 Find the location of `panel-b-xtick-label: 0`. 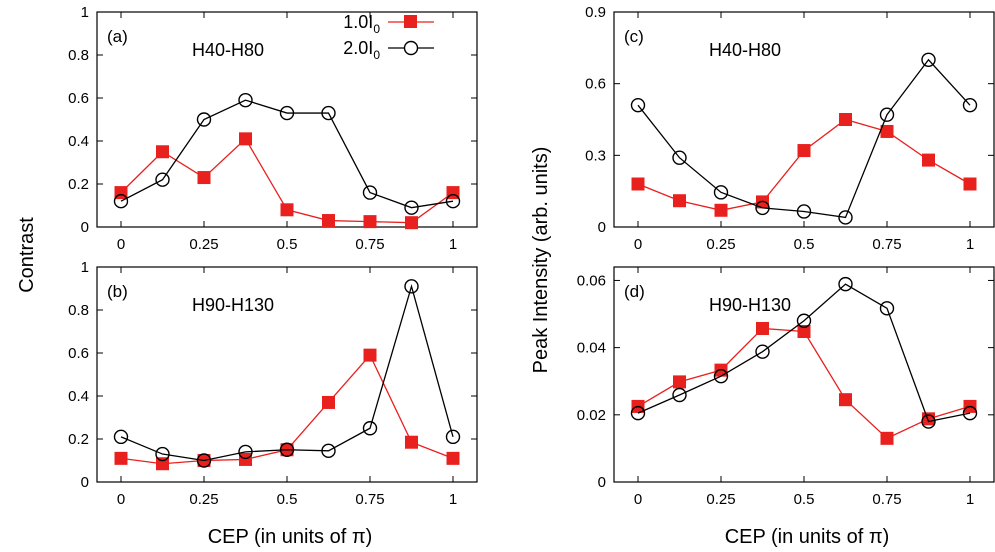

panel-b-xtick-label: 0 is located at coordinates (121, 499).